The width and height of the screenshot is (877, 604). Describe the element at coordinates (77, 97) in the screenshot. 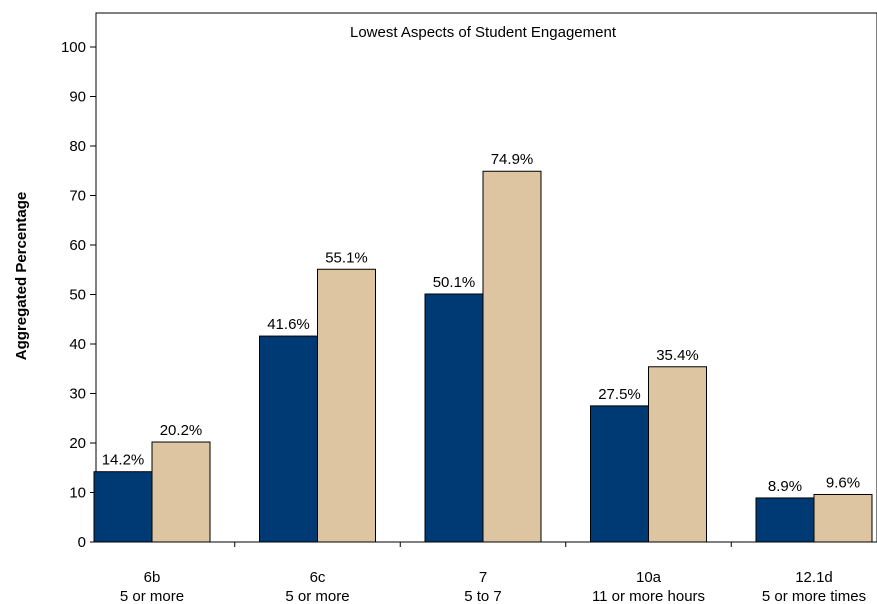

I see `y-tick-label: 90` at that location.